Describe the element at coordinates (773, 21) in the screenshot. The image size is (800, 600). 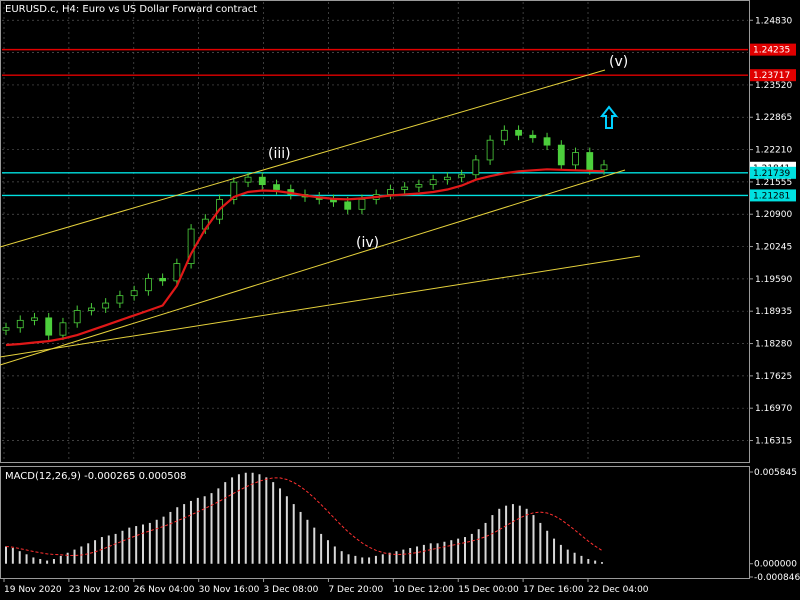
I see `price-tick-label: 1.24830` at that location.